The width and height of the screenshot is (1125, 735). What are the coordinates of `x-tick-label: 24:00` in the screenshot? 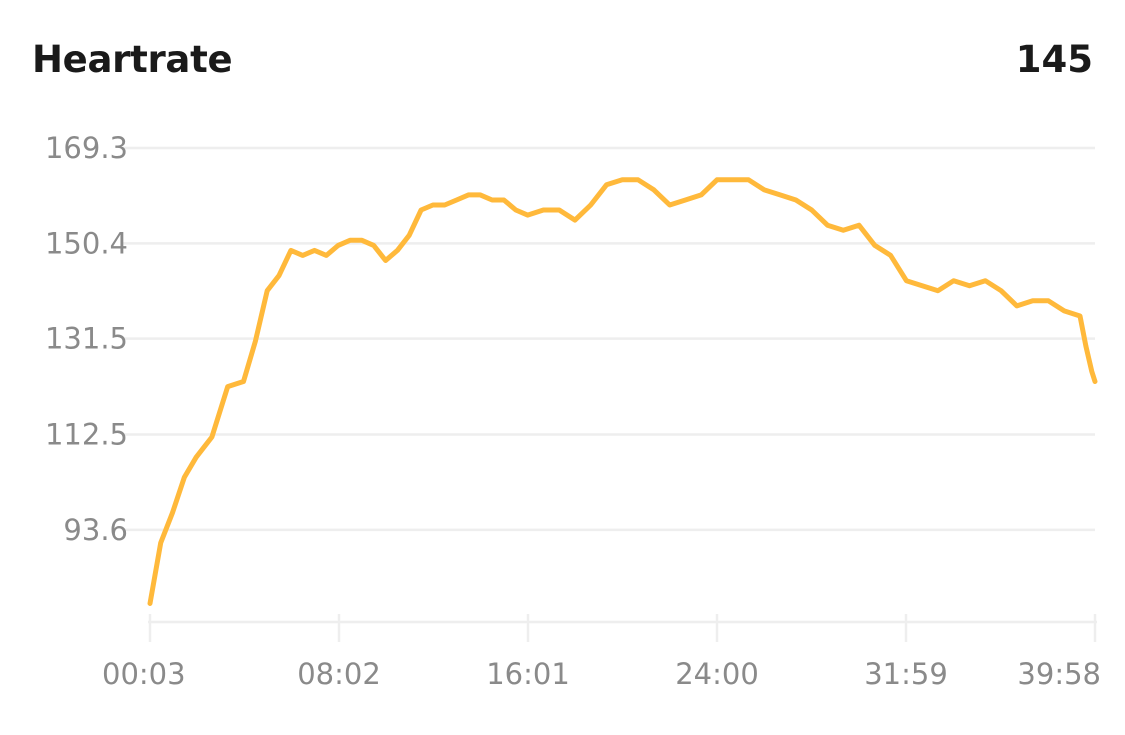 It's located at (717, 674).